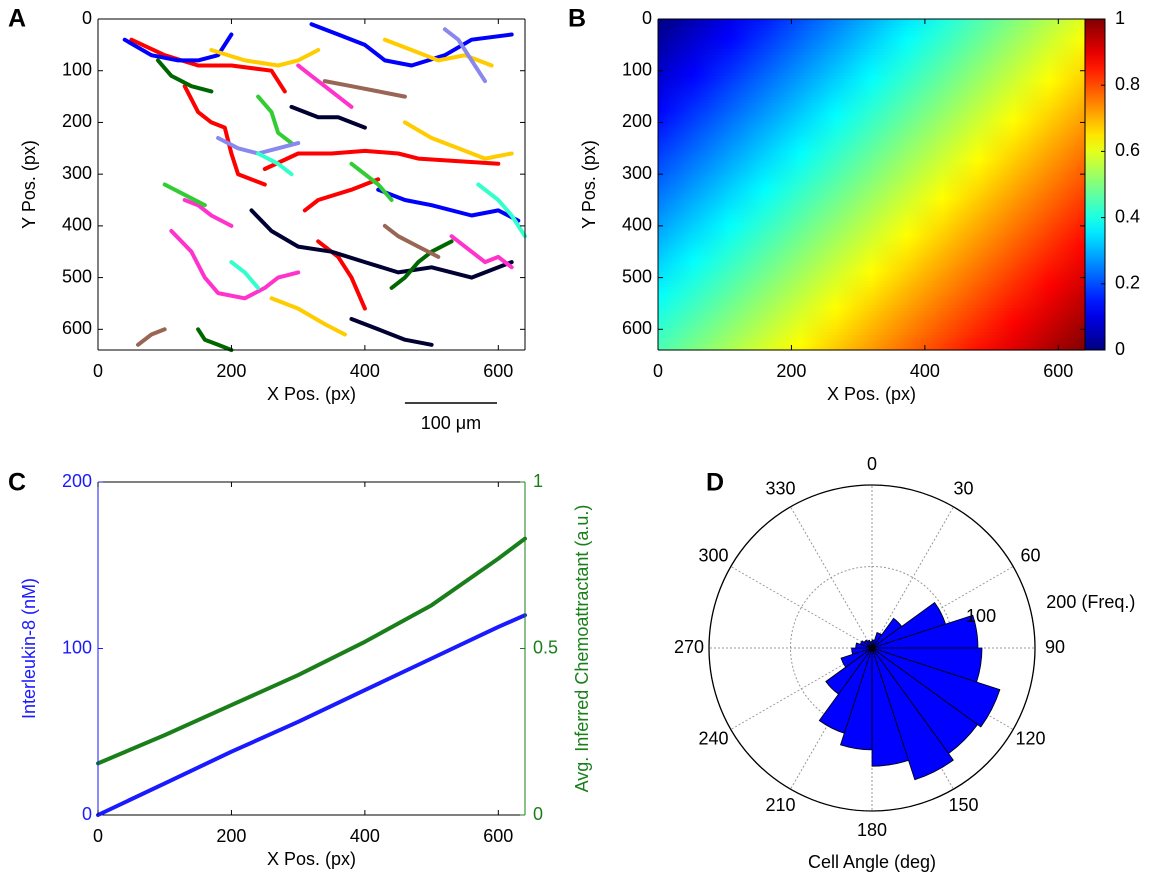  Describe the element at coordinates (637, 328) in the screenshot. I see `y-tick-label: 600` at that location.